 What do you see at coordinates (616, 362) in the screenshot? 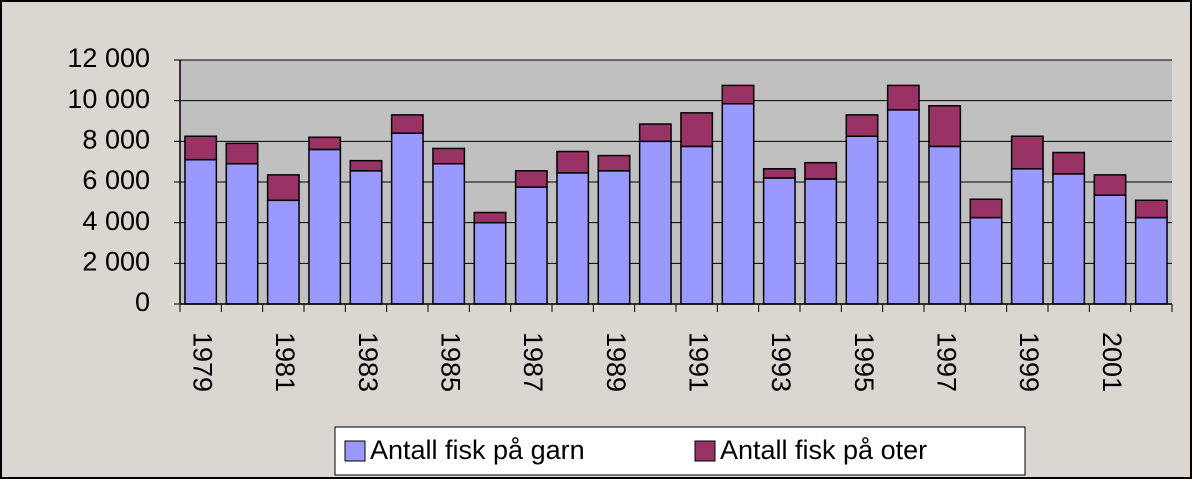
I see `x-tick-label: 1989` at bounding box center [616, 362].